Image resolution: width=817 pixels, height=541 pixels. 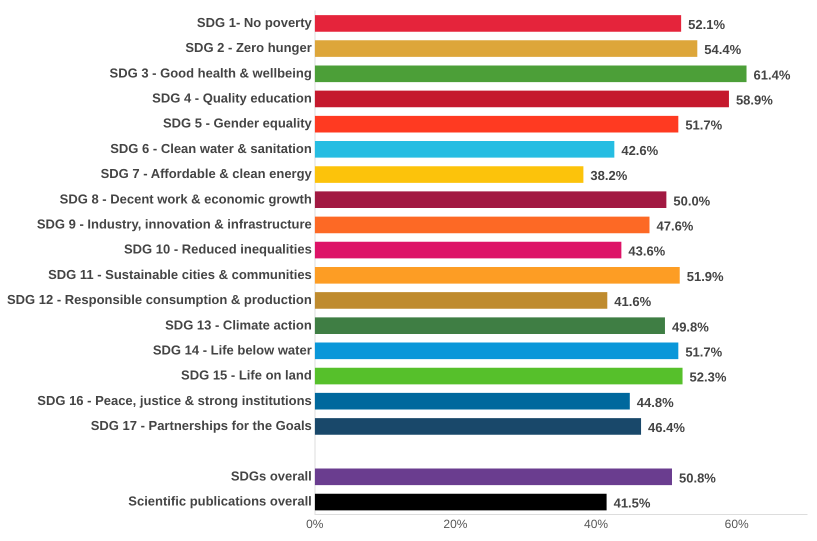 What do you see at coordinates (596, 524) in the screenshot?
I see `x-tick-label: 40%` at bounding box center [596, 524].